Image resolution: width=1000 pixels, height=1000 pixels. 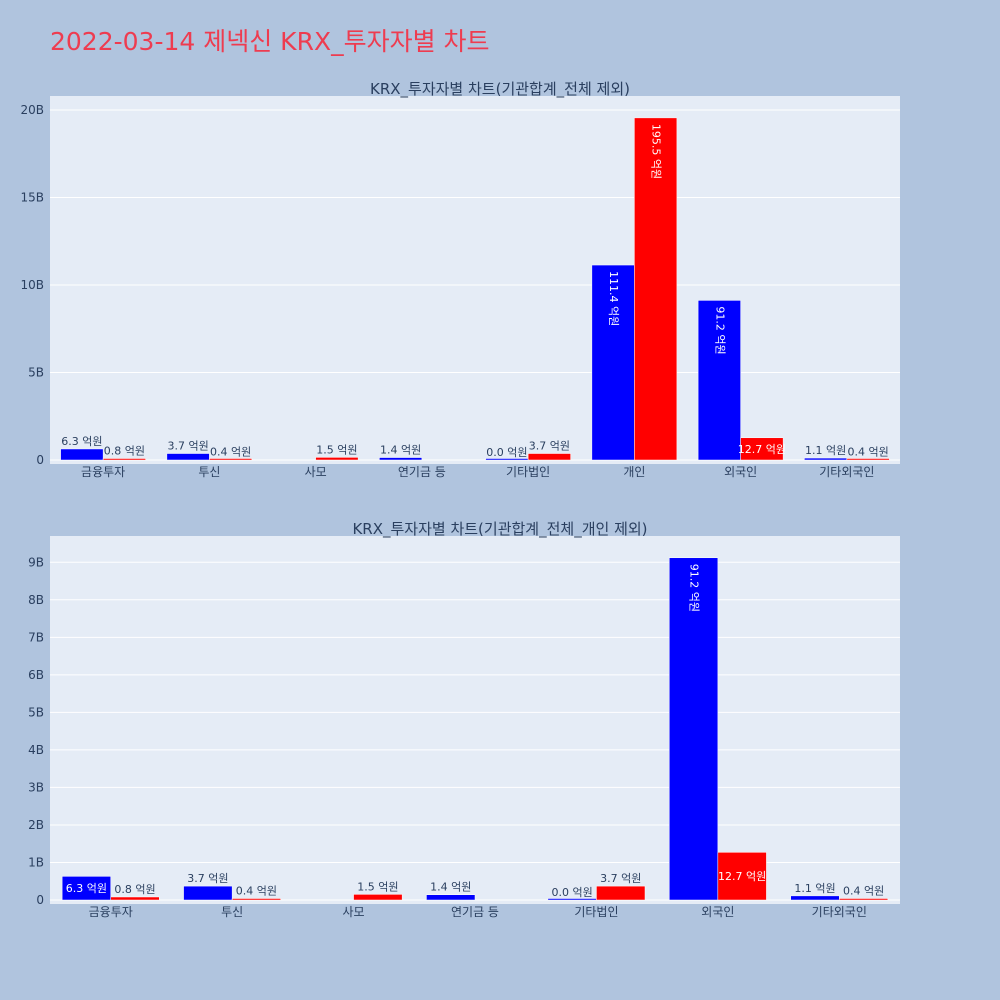 I want to click on y-tick-label: 8B, so click(x=36, y=600).